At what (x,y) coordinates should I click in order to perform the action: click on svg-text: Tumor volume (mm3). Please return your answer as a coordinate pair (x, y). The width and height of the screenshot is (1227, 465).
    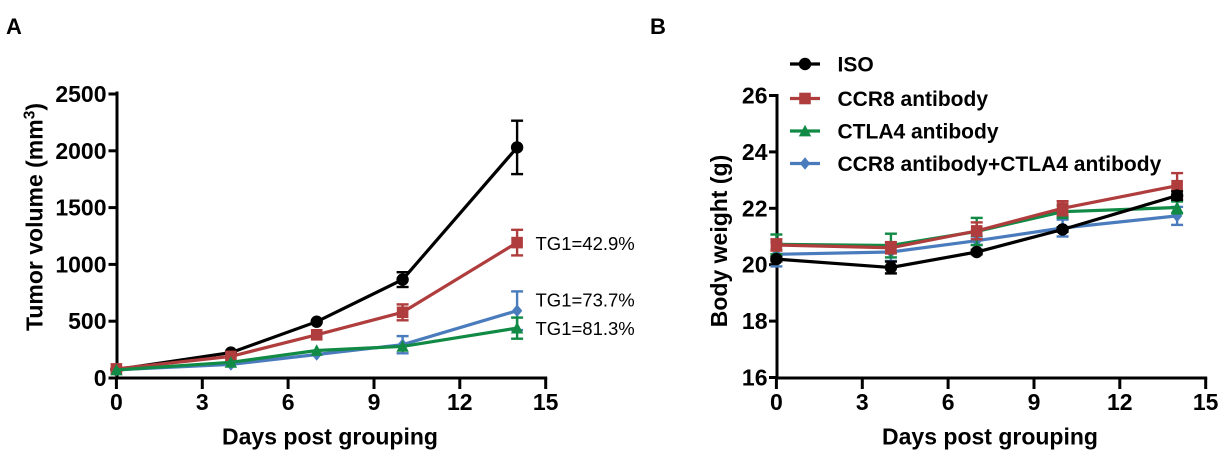
    Looking at the image, I should click on (35, 217).